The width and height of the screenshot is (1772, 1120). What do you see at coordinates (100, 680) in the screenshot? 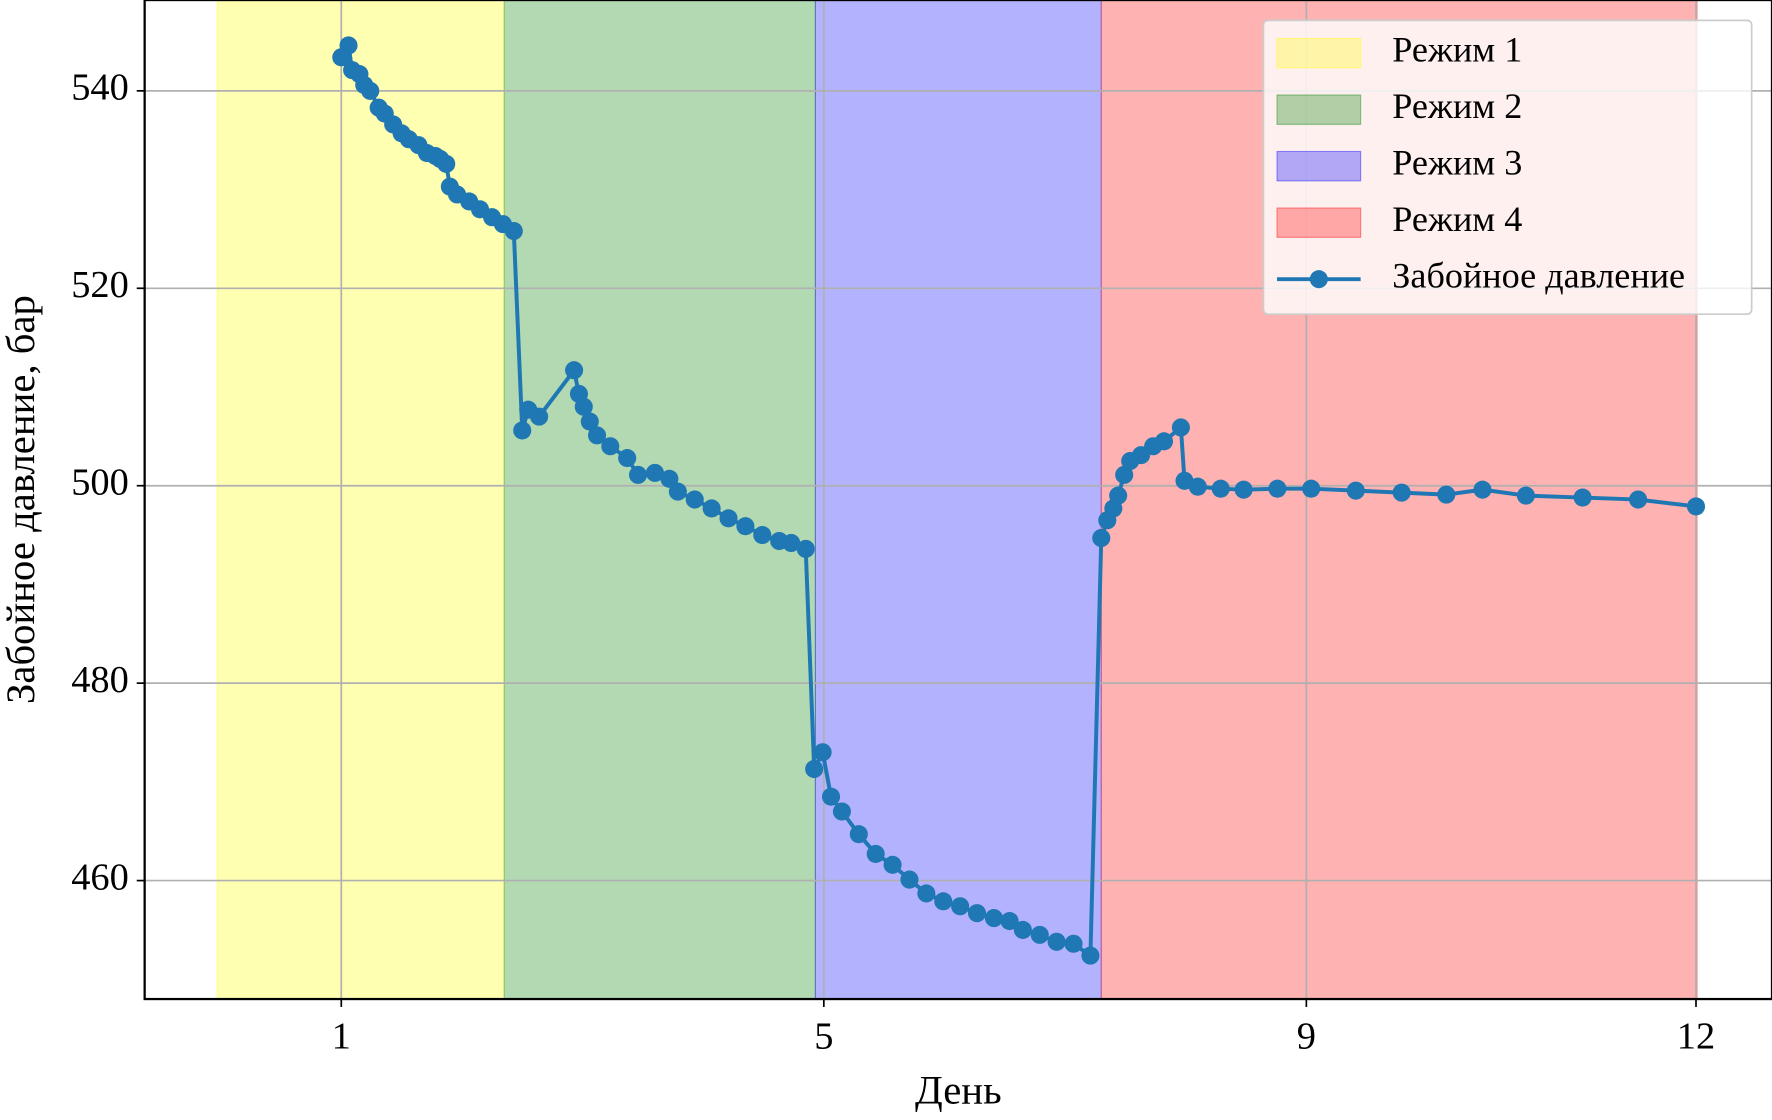
I see `y-tick-label: 480` at bounding box center [100, 680].